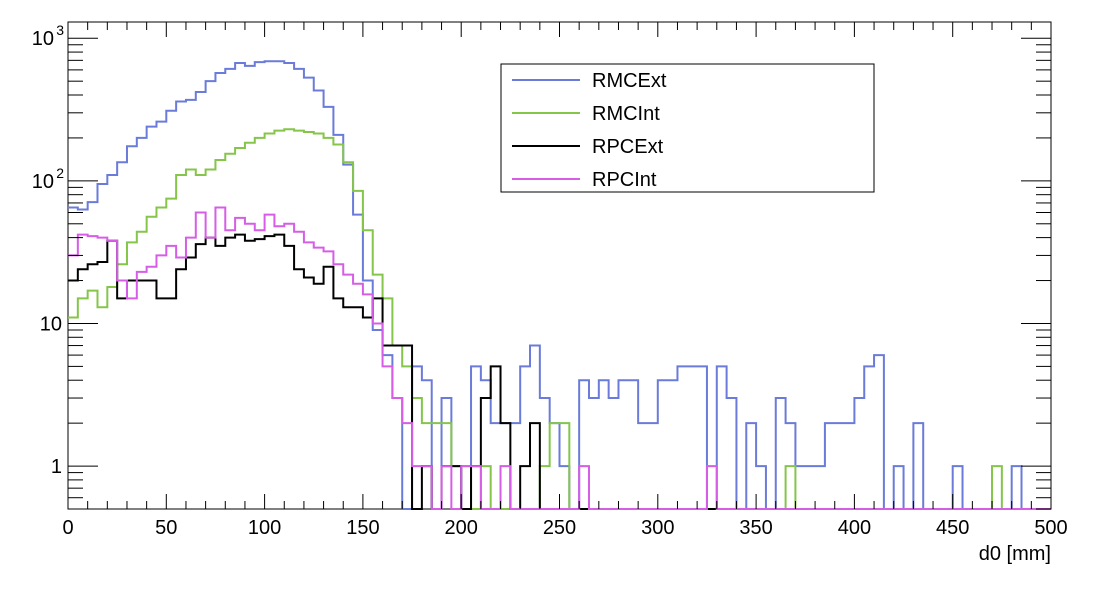  What do you see at coordinates (628, 147) in the screenshot?
I see `legend-label-rpcext: RPCExt` at bounding box center [628, 147].